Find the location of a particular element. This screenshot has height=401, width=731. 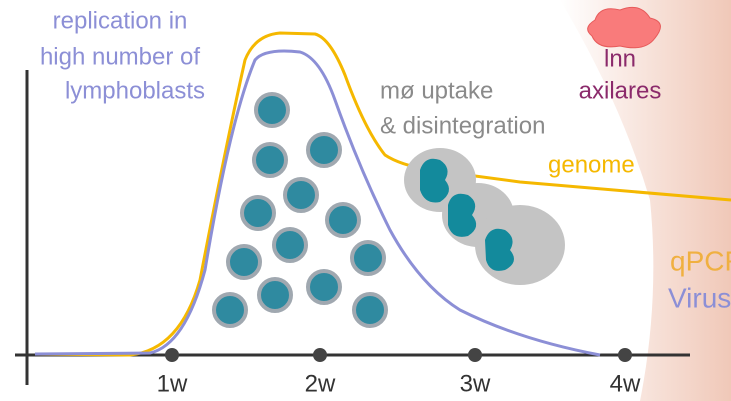

qpcr-label: qPCR is located at coordinates (700, 260).